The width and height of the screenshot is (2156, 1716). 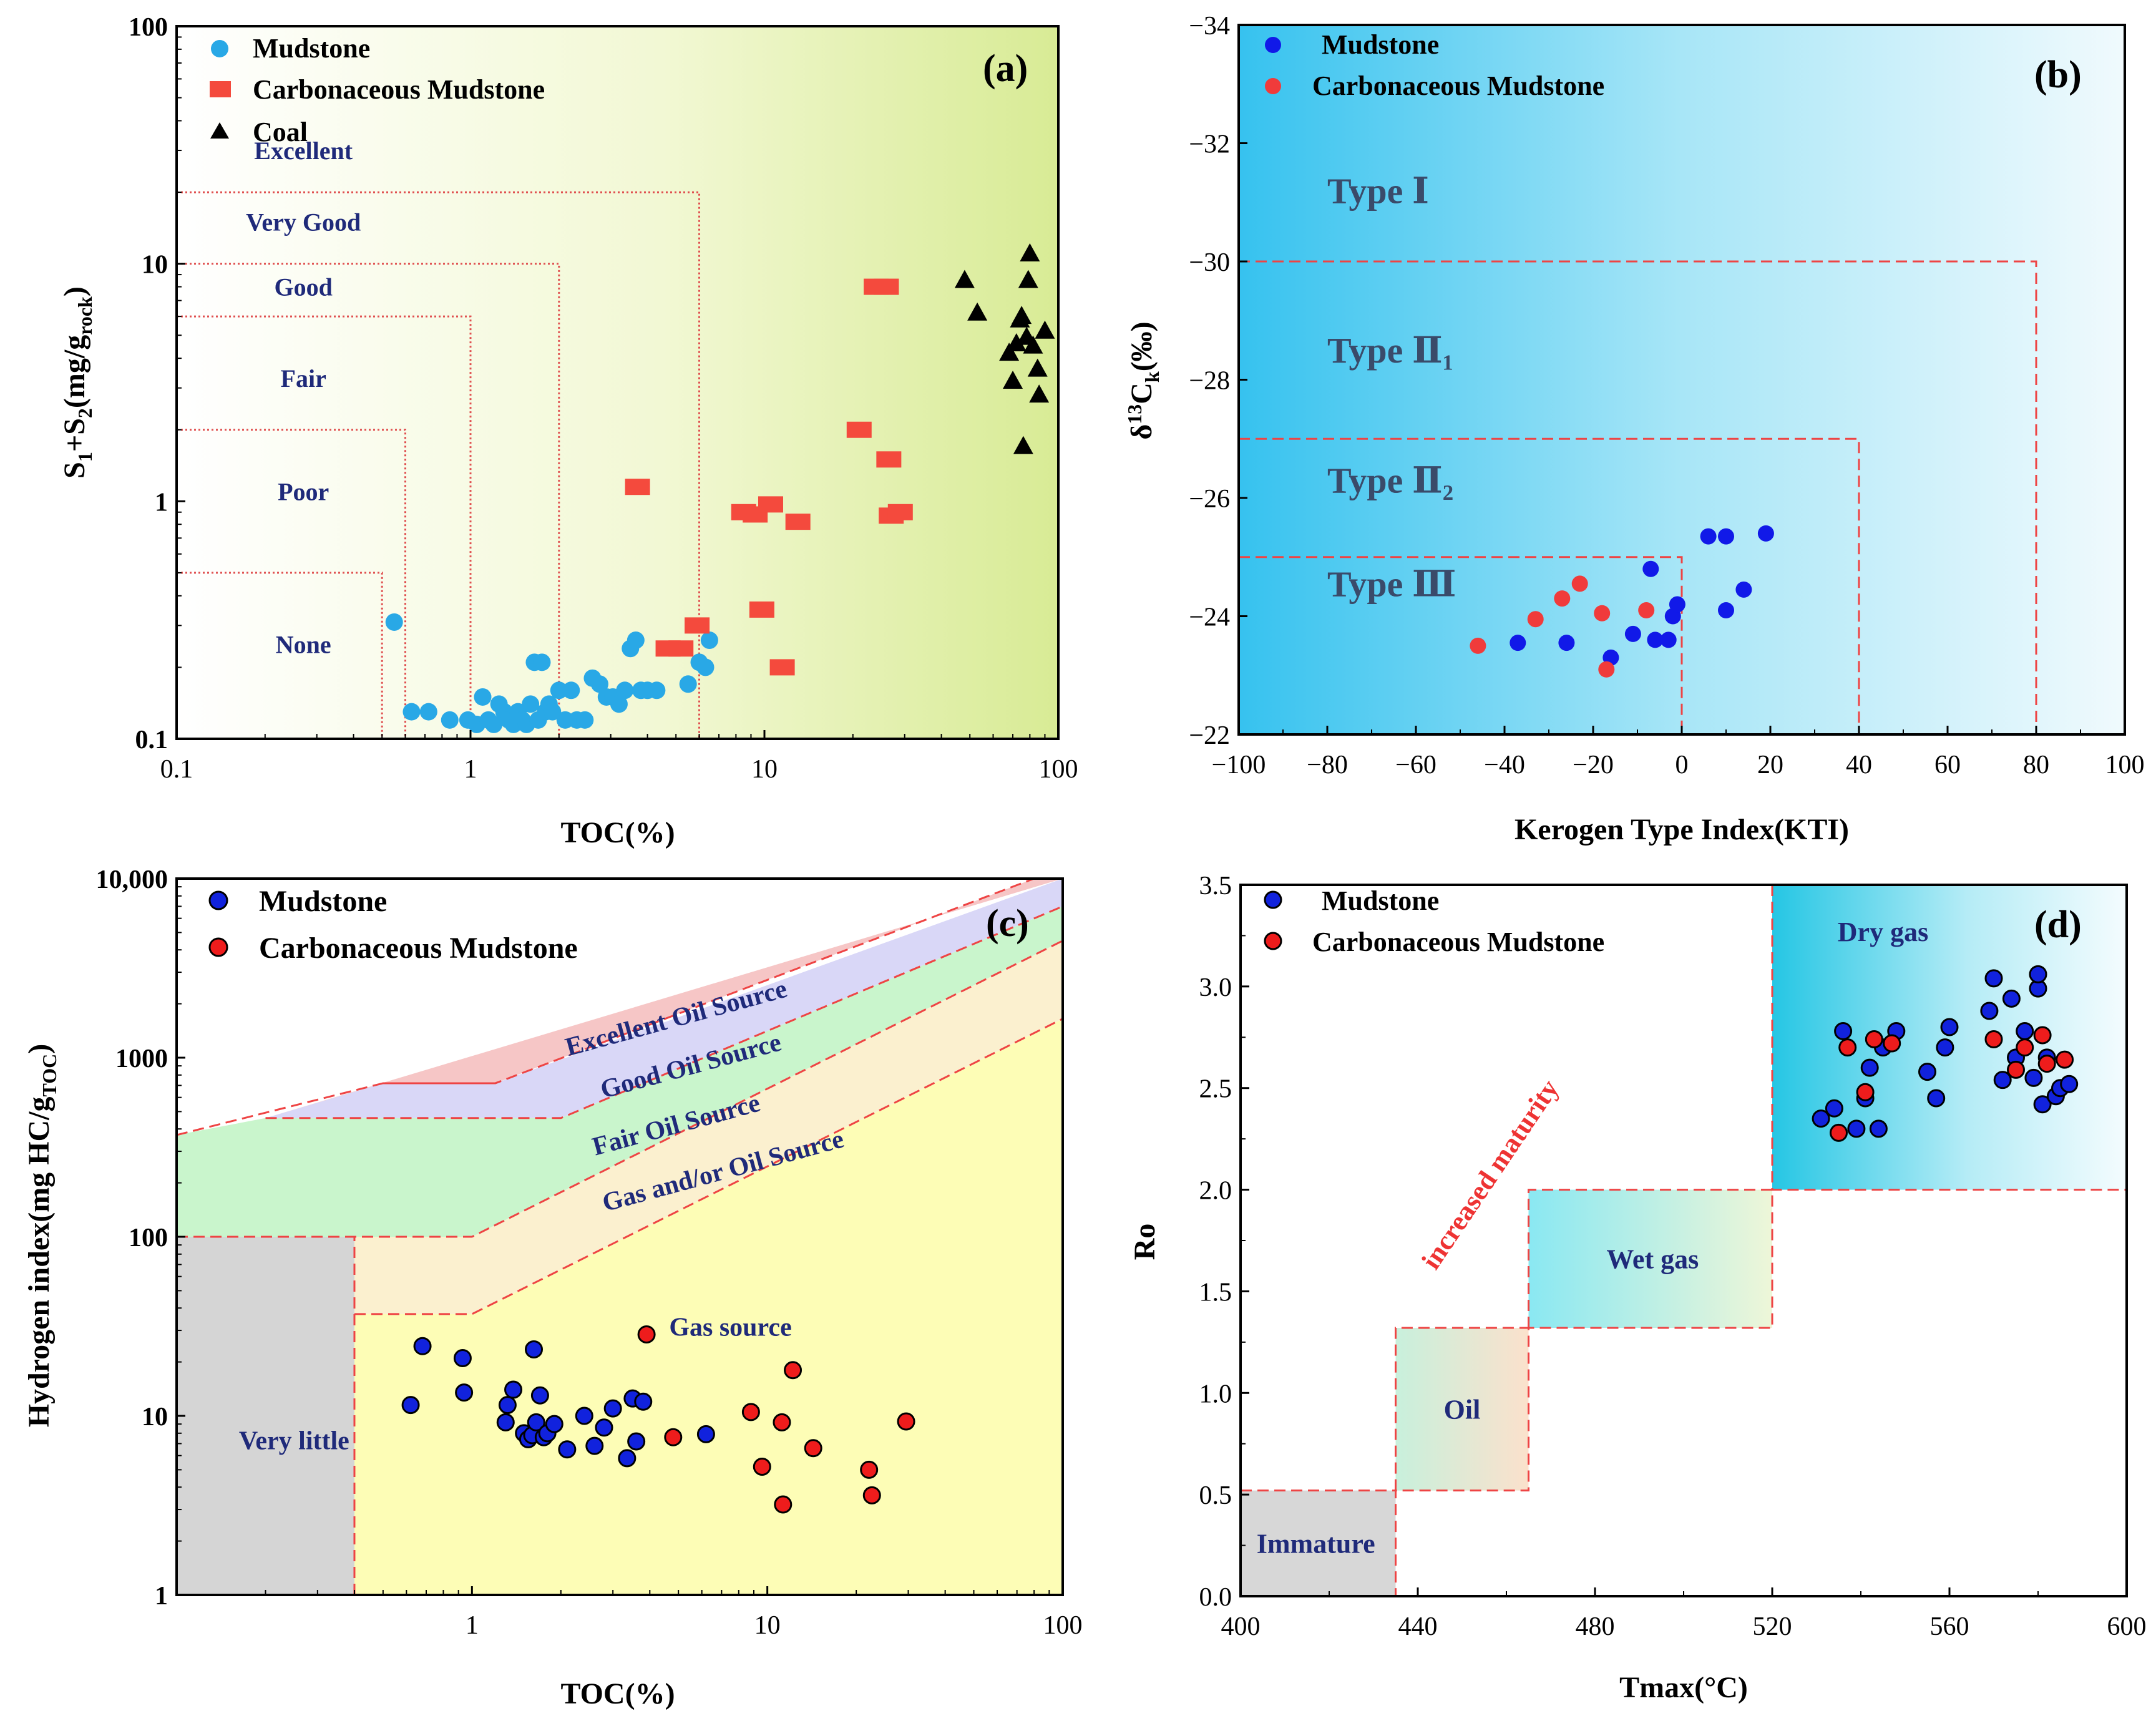 What do you see at coordinates (303, 287) in the screenshot?
I see `class-label: Good` at bounding box center [303, 287].